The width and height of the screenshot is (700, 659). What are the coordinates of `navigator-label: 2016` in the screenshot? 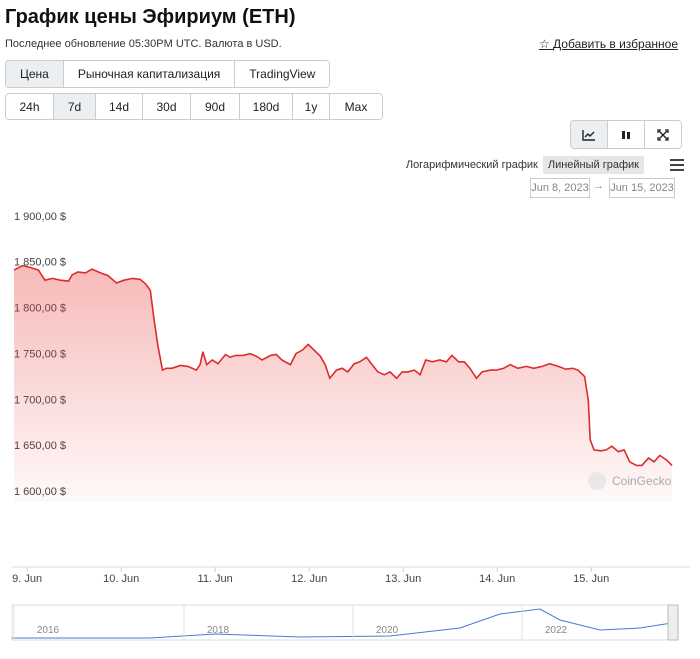 It's located at (48, 630).